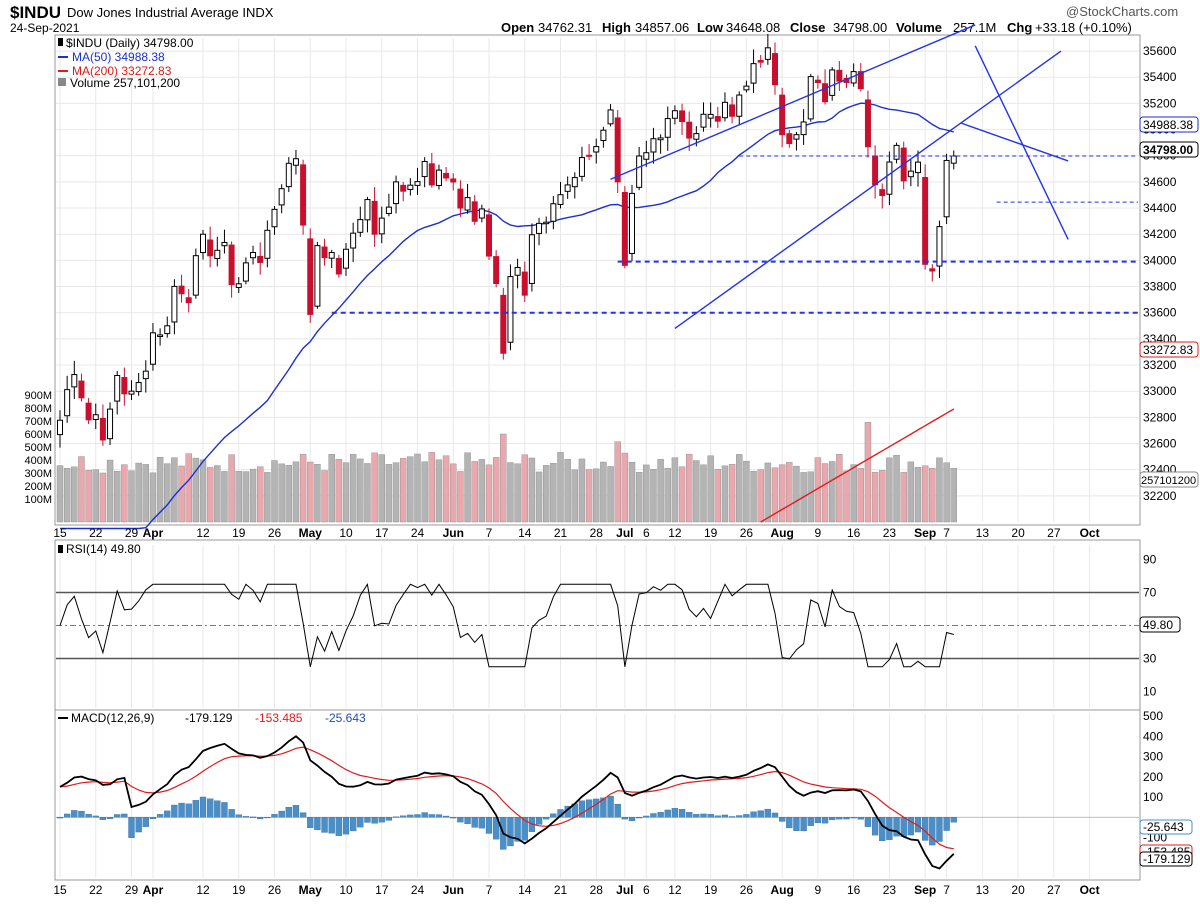  What do you see at coordinates (1166, 859) in the screenshot?
I see `macd-tag` at bounding box center [1166, 859].